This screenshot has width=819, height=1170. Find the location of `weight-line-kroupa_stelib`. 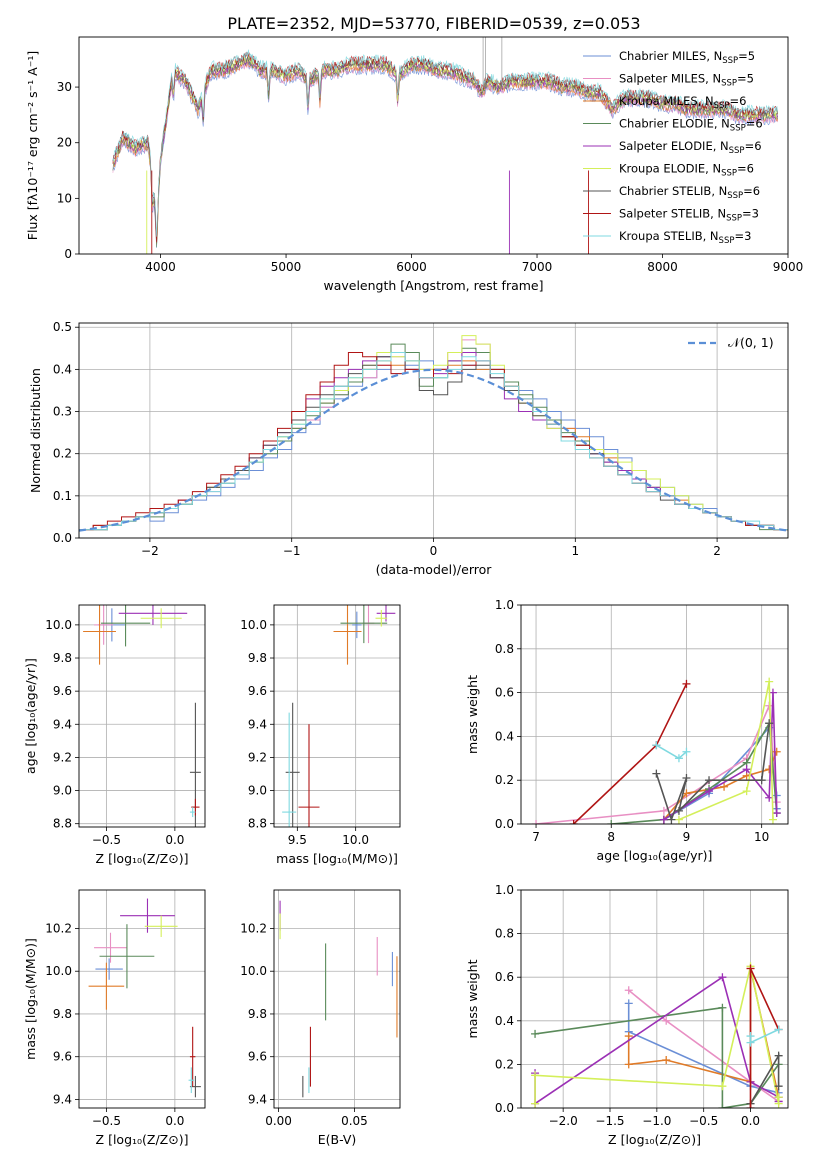

weight-line-kroupa_stelib is located at coordinates (671, 752).